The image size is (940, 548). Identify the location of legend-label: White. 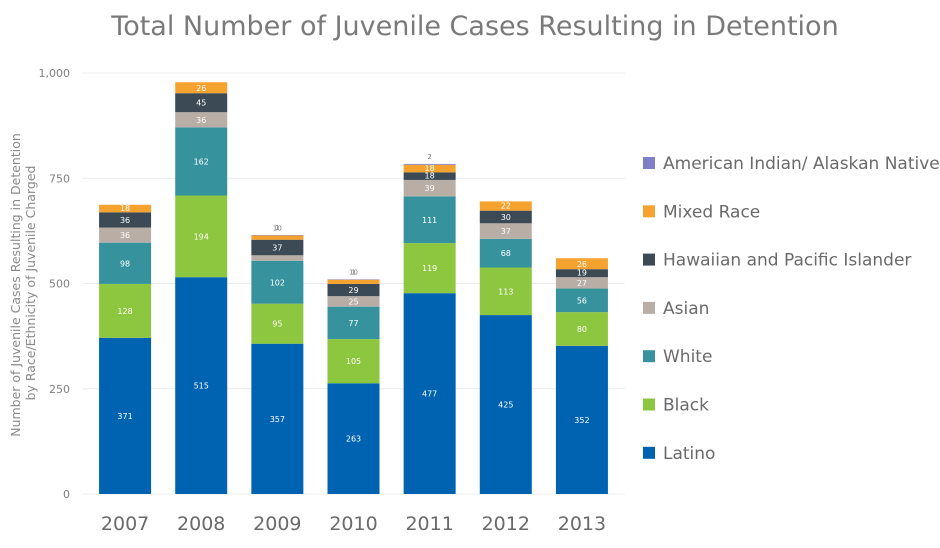
(687, 357).